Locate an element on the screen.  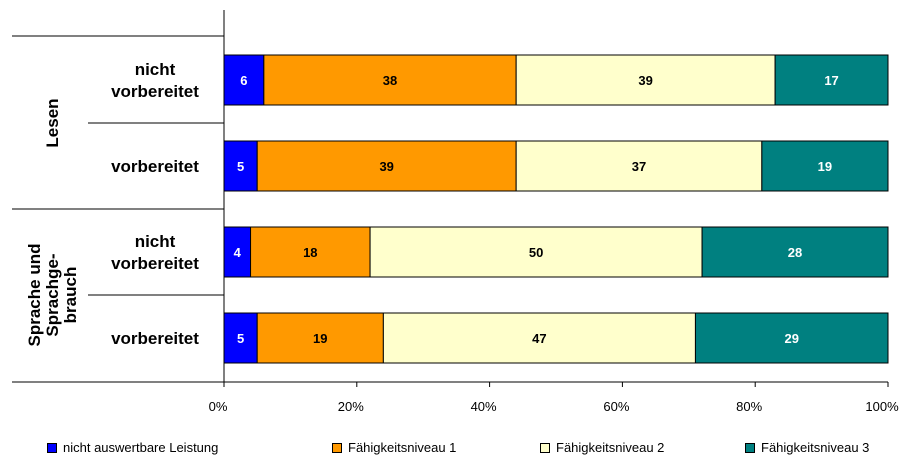
legend-label: Fähigkeitsniveau 2 is located at coordinates (610, 447).